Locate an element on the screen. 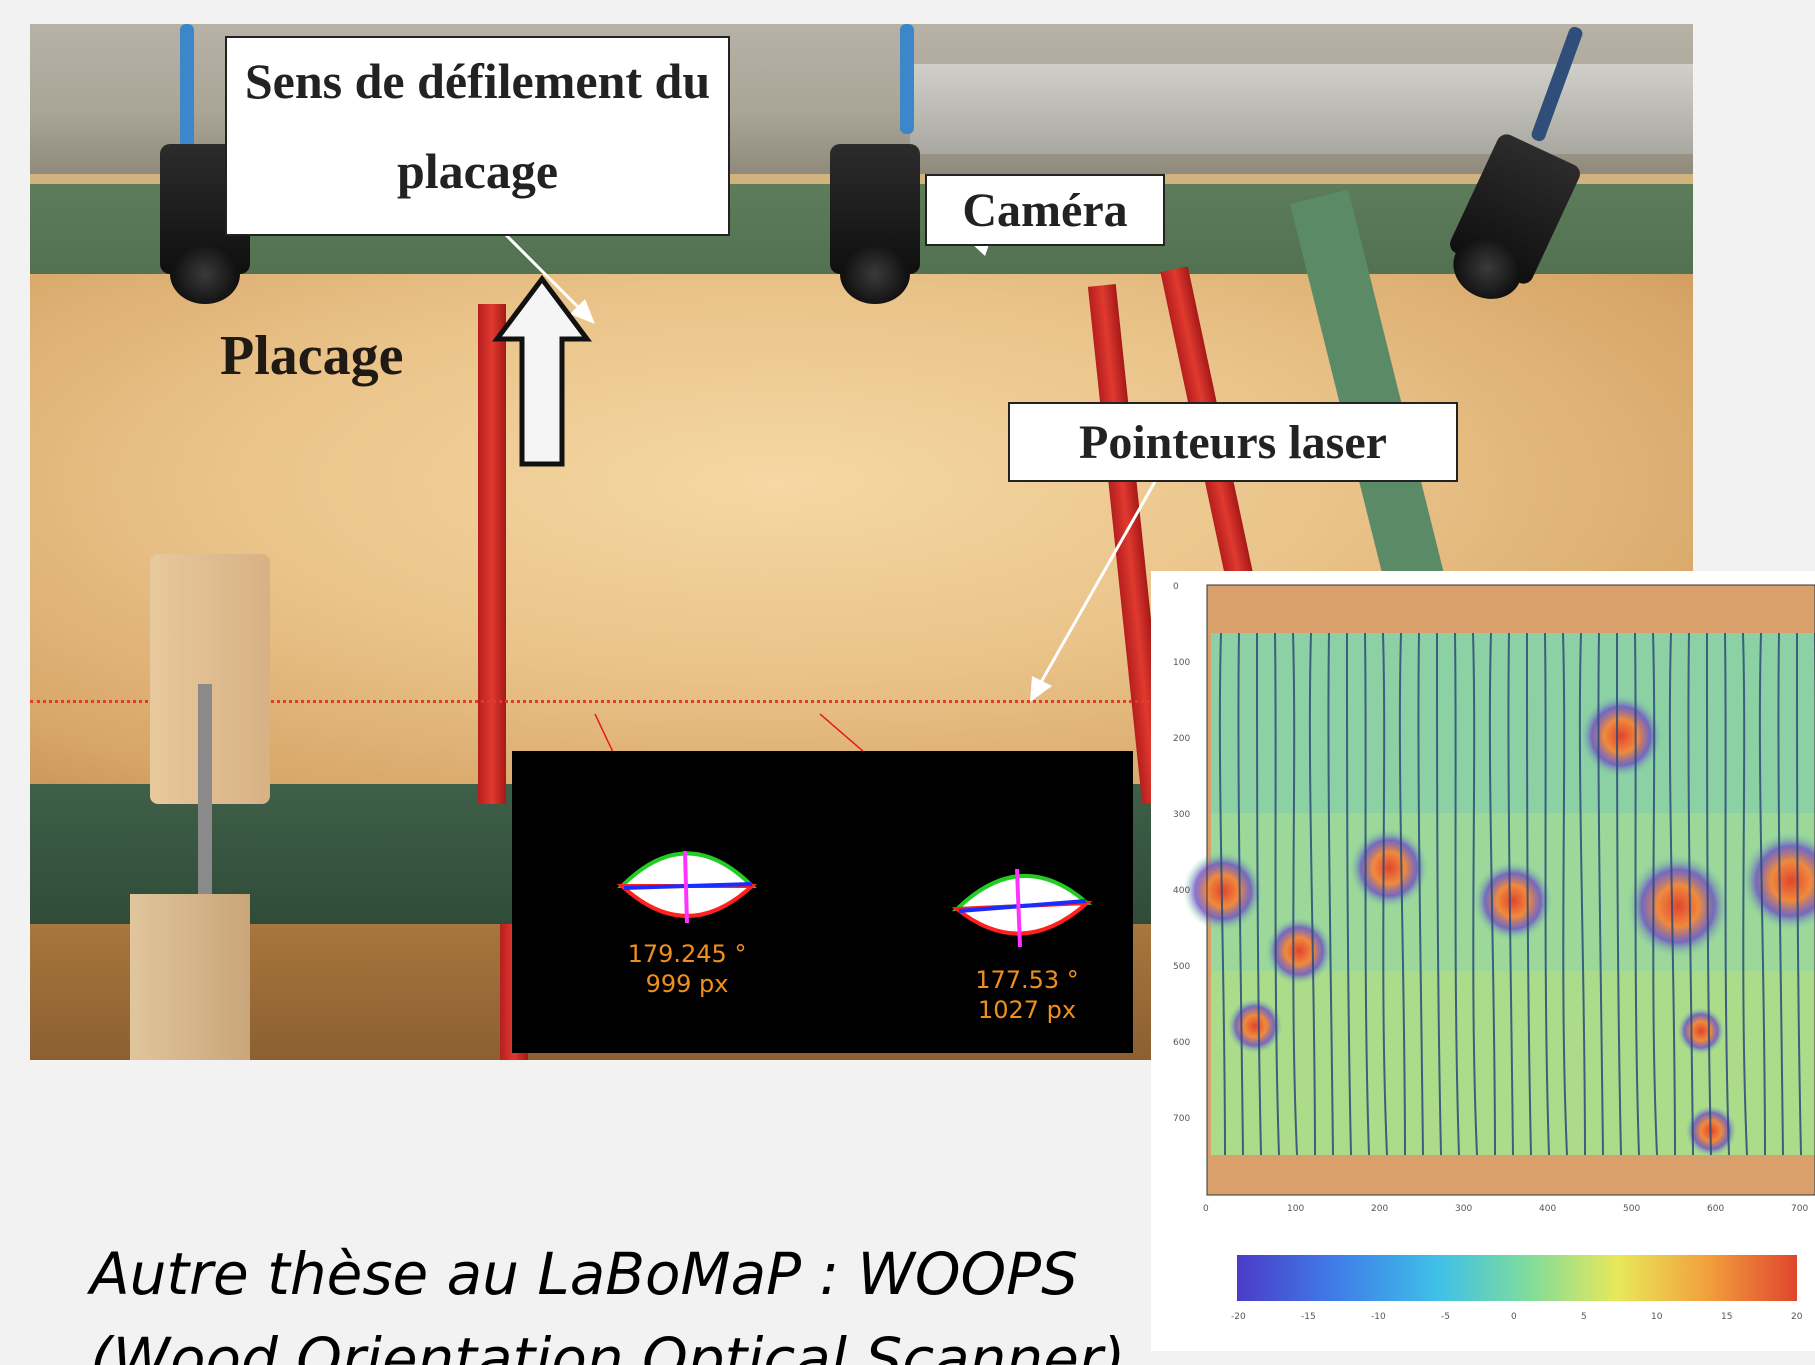  spot-right-major-axis is located at coordinates (1022, 906).